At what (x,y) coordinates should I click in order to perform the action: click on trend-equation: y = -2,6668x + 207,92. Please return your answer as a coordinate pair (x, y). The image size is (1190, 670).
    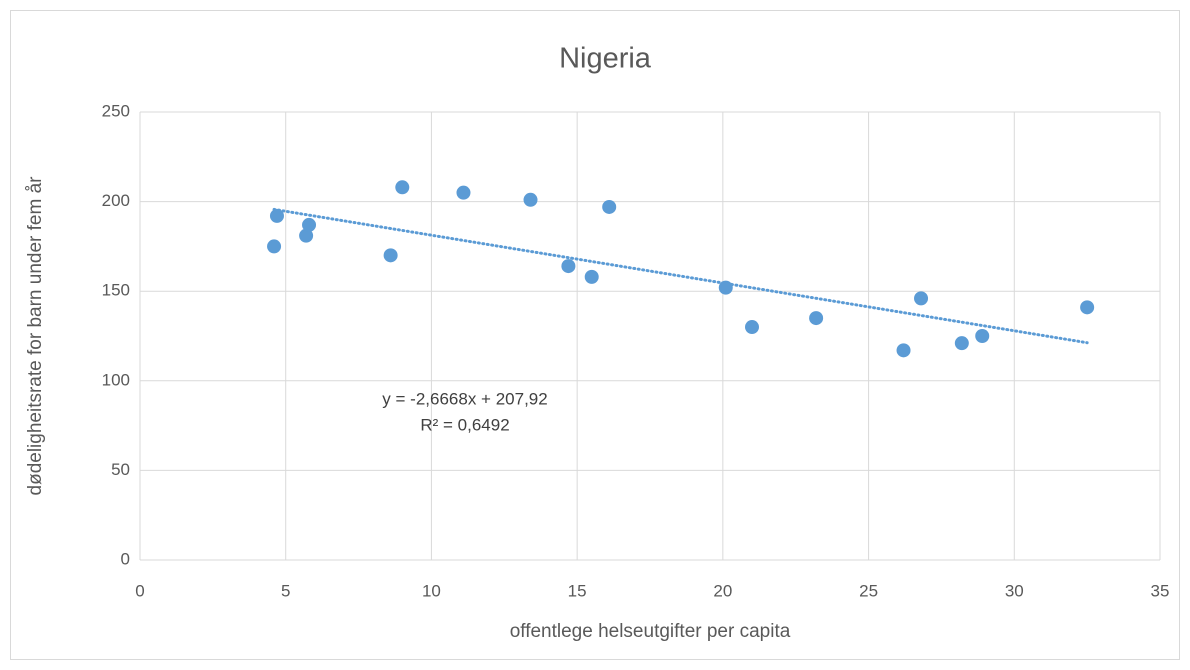
    Looking at the image, I should click on (464, 398).